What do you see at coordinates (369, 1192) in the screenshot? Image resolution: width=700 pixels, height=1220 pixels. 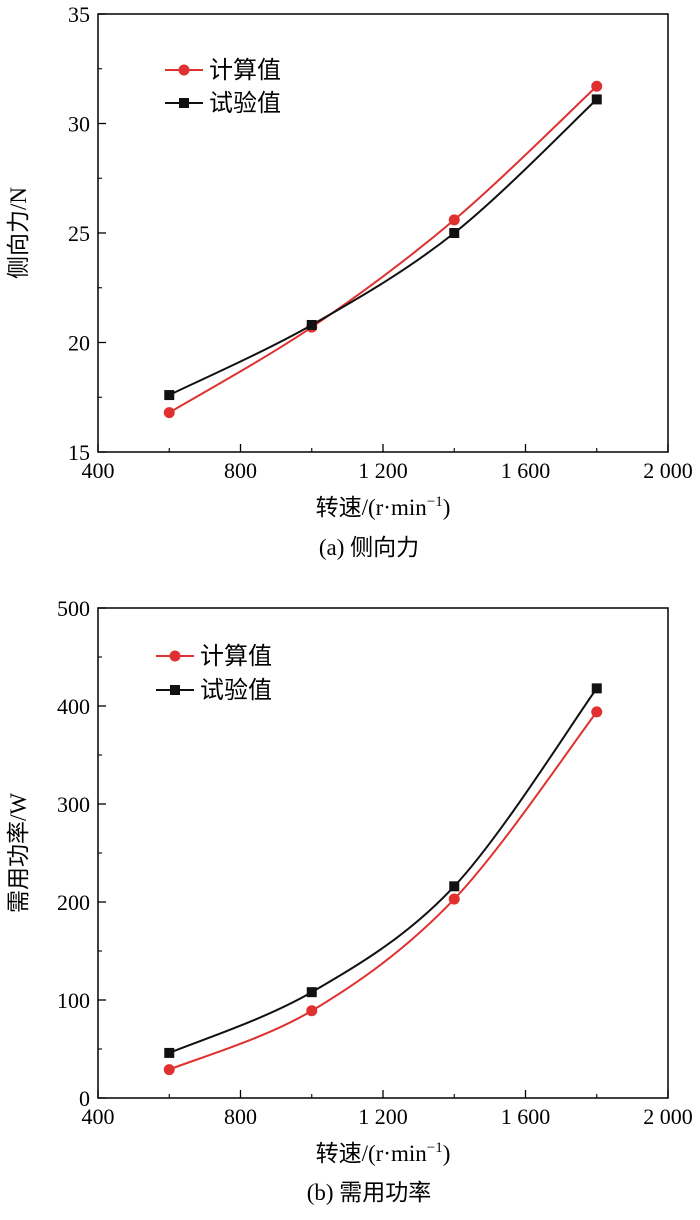 I see `figure-caption: (b) 需用功率` at bounding box center [369, 1192].